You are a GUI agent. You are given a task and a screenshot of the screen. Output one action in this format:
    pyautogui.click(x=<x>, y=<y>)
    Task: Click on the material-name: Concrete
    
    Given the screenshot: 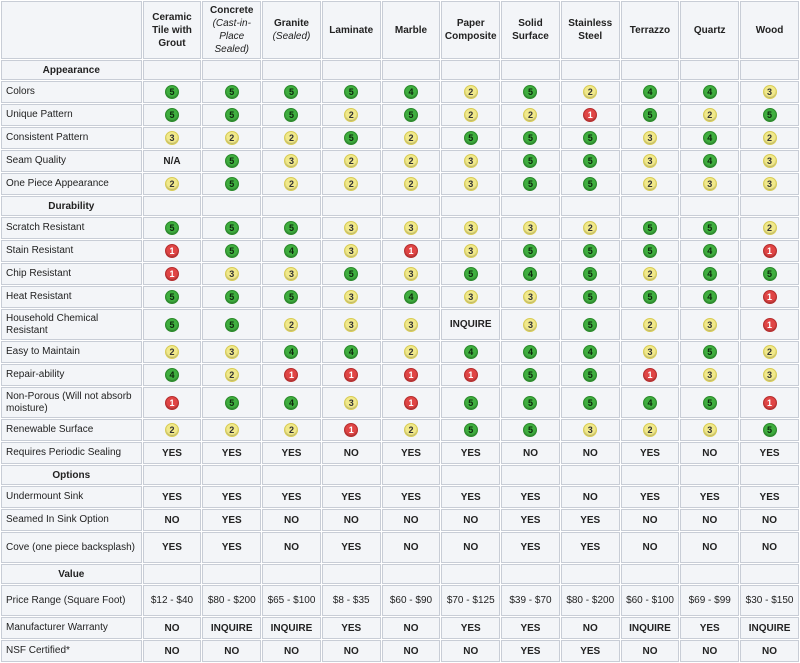 What is the action you would take?
    pyautogui.click(x=232, y=10)
    